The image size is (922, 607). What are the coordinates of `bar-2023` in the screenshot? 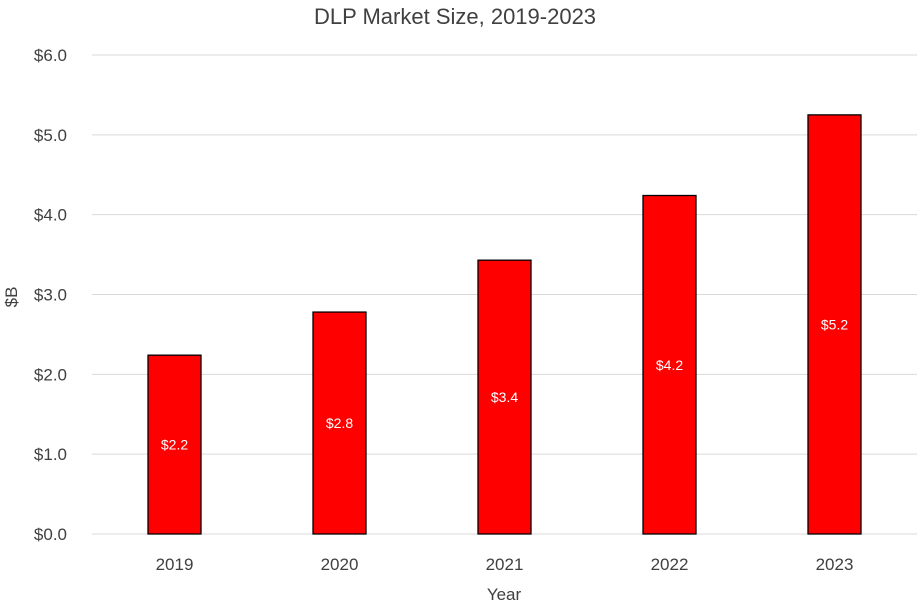 It's located at (834, 324).